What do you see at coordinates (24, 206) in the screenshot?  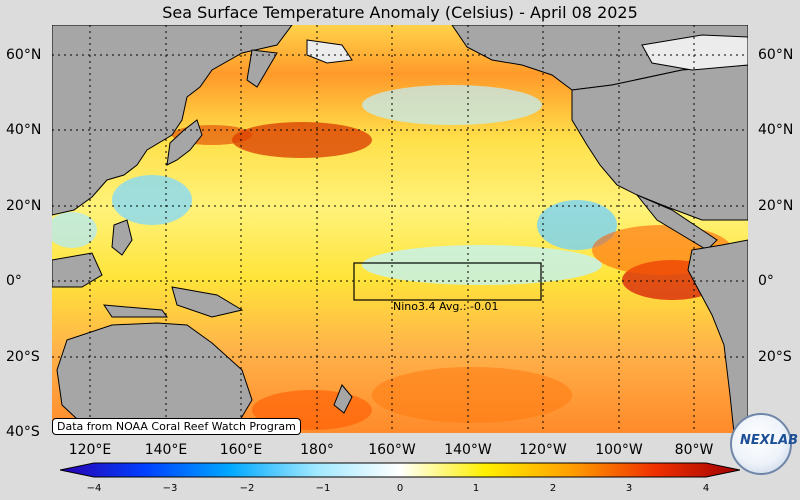 I see `lat-label-20n-left: 20°N` at bounding box center [24, 206].